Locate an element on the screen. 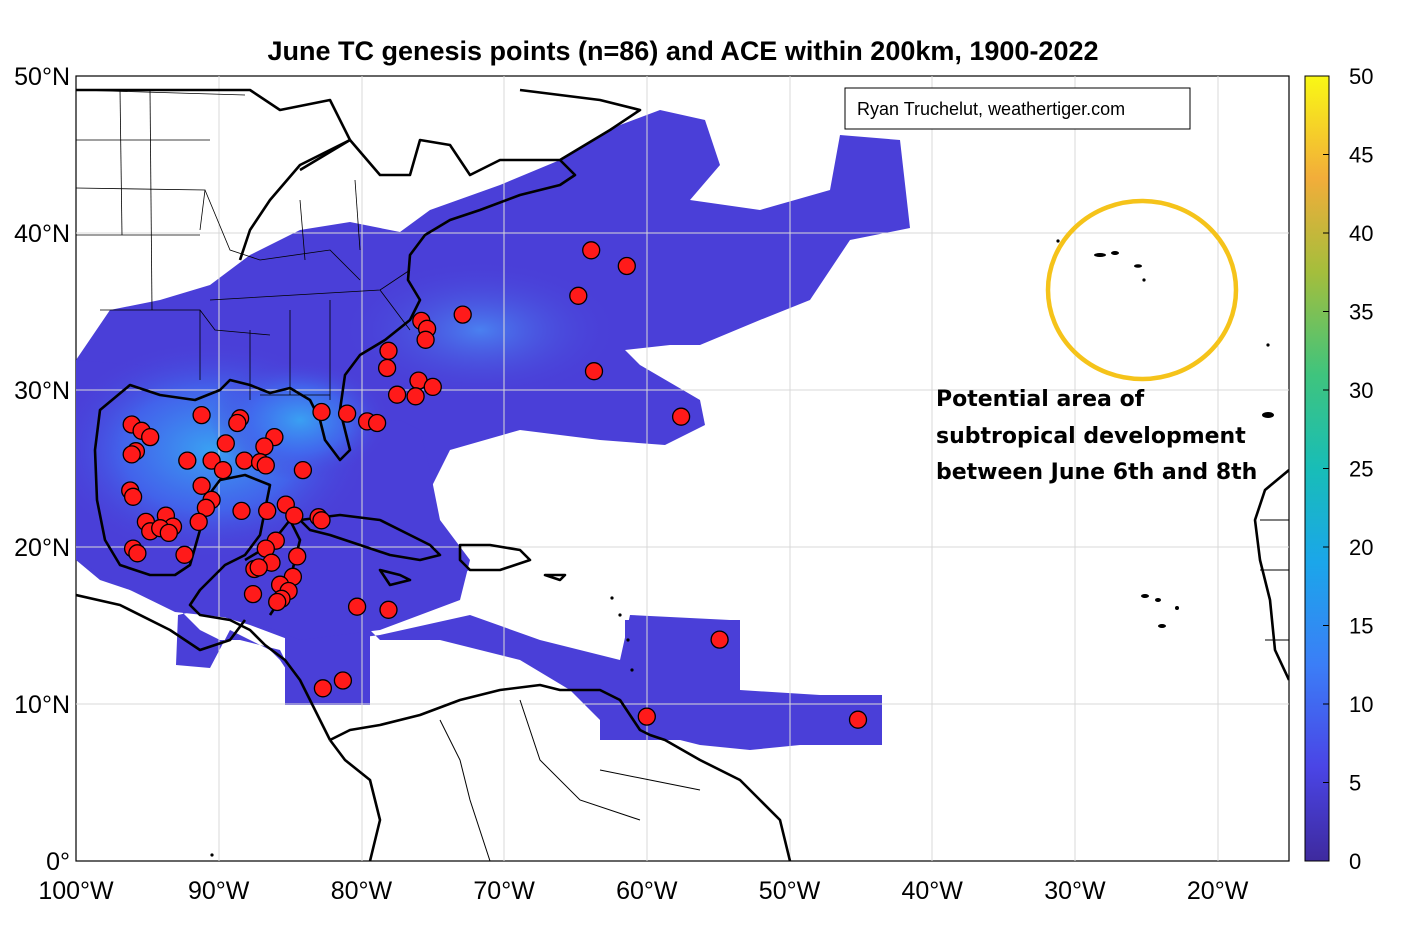 Image resolution: width=1406 pixels, height=938 pixels. y-tick-label: 30°N is located at coordinates (42, 391).